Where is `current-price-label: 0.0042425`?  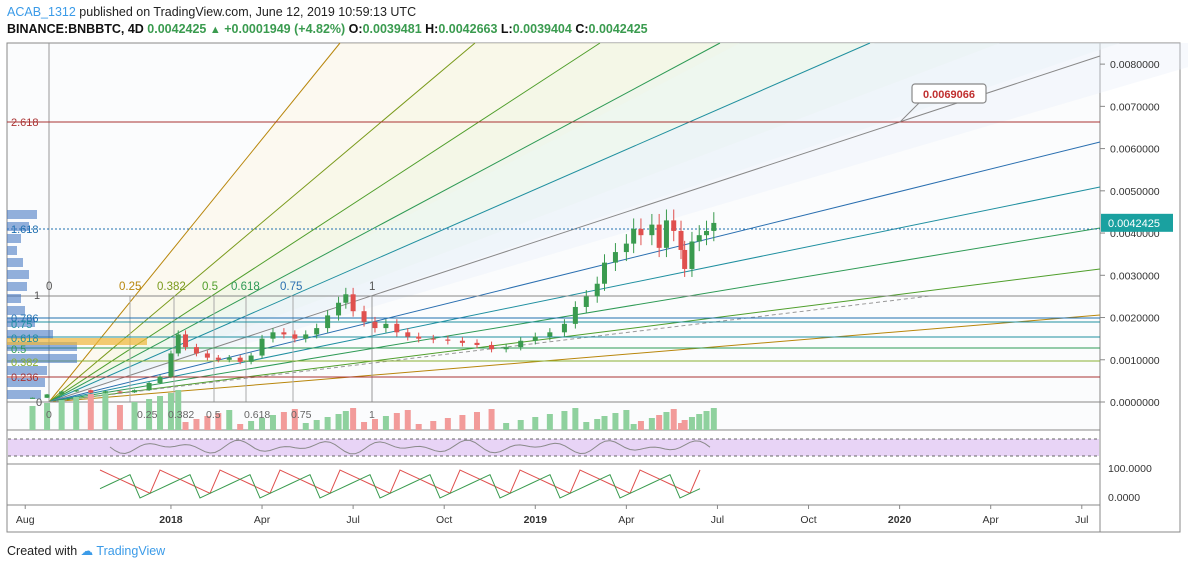 current-price-label: 0.0042425 is located at coordinates (1134, 224).